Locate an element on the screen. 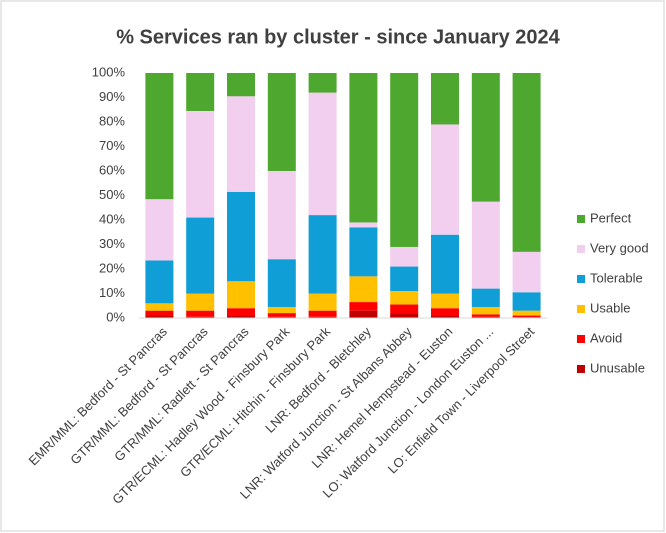 This screenshot has height=533, width=666. legend-label: Tolerable is located at coordinates (616, 277).